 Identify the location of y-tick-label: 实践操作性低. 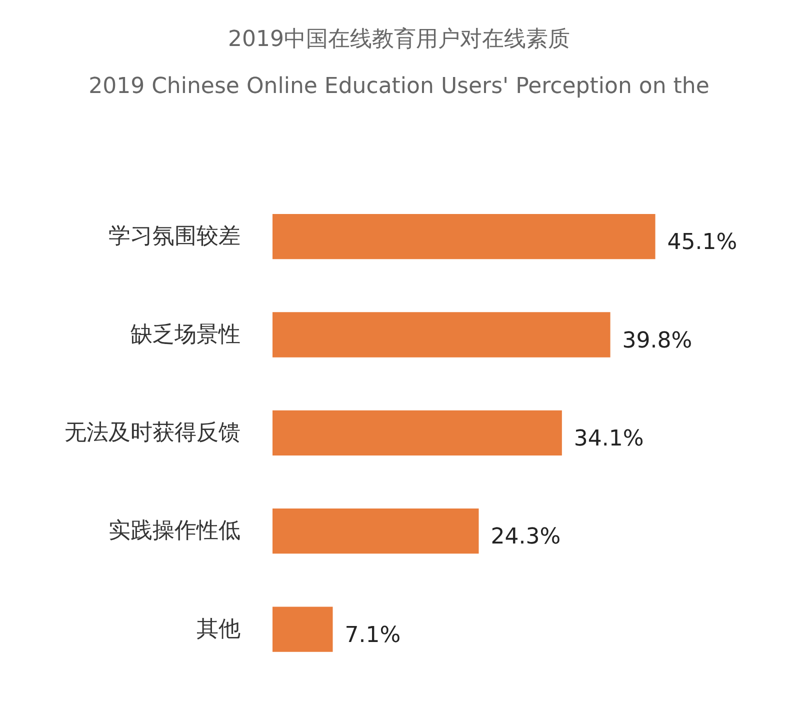
(174, 531).